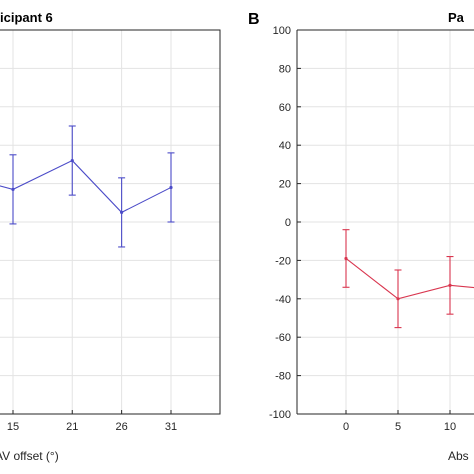 The image size is (474, 474). What do you see at coordinates (29, 456) in the screenshot?
I see `x-axis-label-a: AV offset (°)` at bounding box center [29, 456].